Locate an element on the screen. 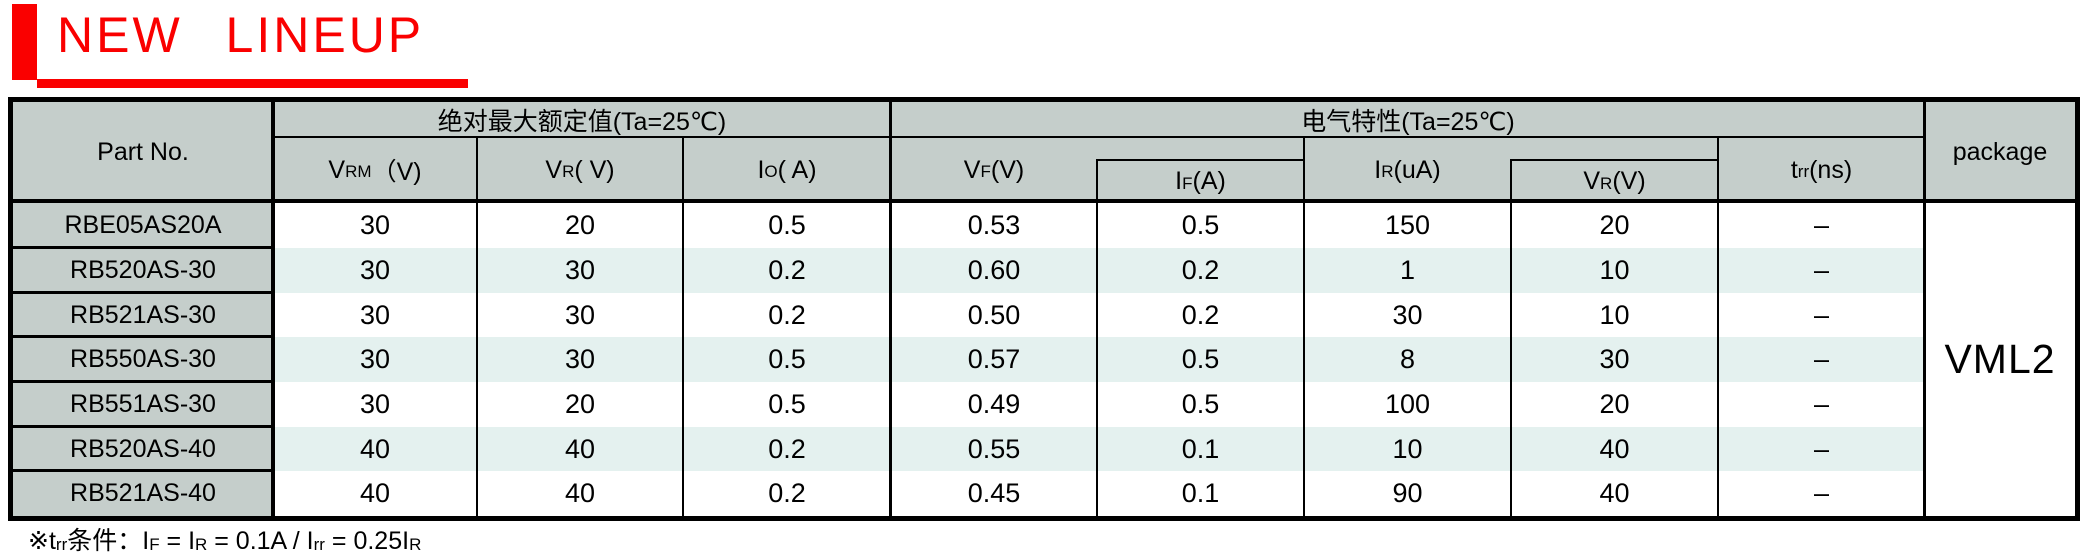 This screenshot has width=2087, height=557. part-number: RBE05AS20A is located at coordinates (143, 225).